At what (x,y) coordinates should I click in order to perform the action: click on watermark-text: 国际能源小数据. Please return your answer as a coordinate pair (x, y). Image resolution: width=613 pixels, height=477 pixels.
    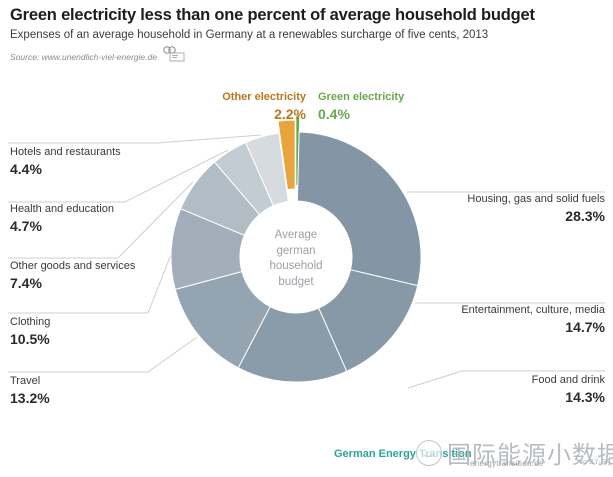
    Looking at the image, I should click on (530, 455).